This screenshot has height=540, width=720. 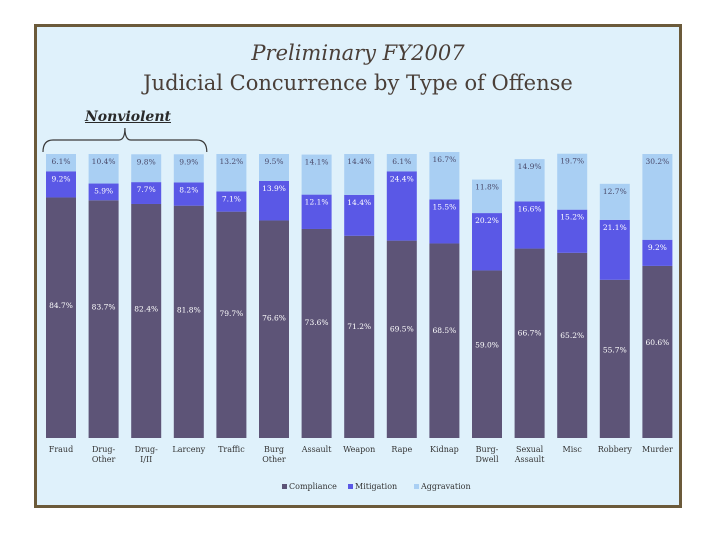 I want to click on bar-compliance-drug-other, so click(x=103, y=319).